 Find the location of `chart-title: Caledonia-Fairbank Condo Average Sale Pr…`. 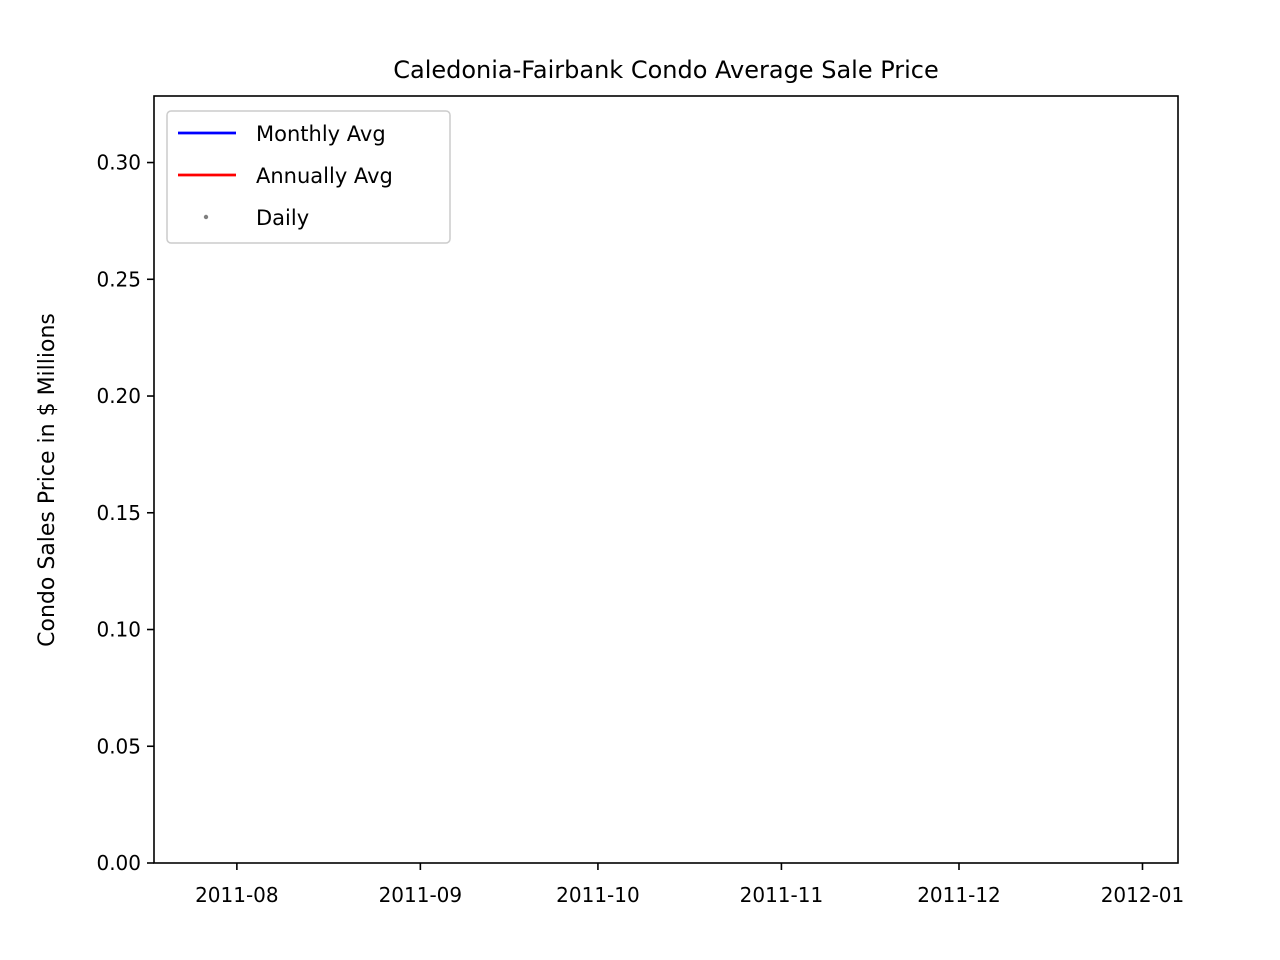

chart-title: Caledonia-Fairbank Condo Average Sale Pr… is located at coordinates (666, 70).